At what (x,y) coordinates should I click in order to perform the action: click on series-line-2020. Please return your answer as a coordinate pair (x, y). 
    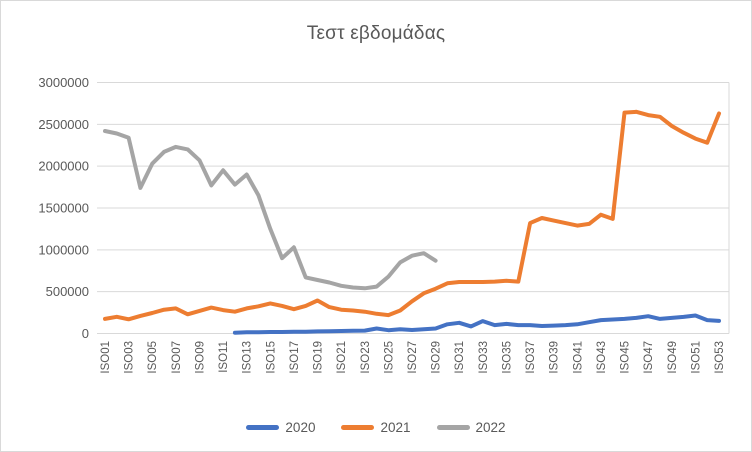
    Looking at the image, I should click on (476, 324).